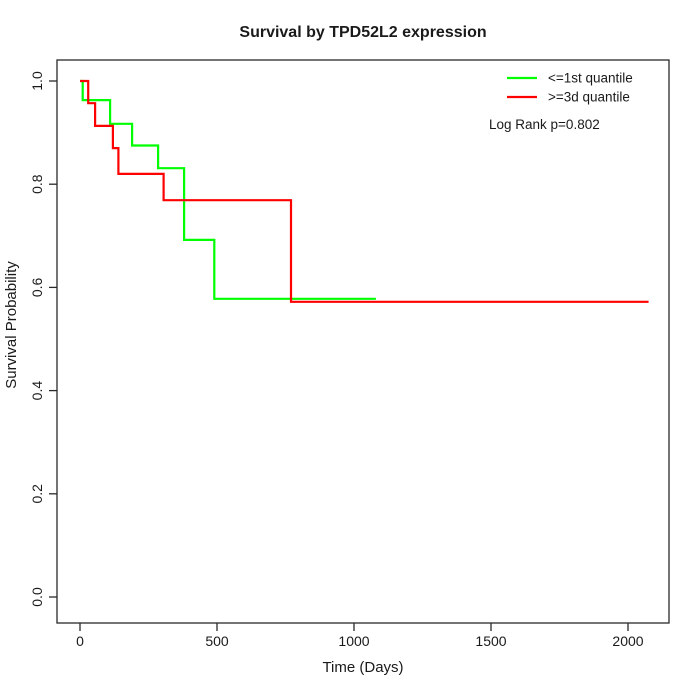 This screenshot has width=700, height=700. I want to click on x-tick-label: 1500, so click(490, 641).